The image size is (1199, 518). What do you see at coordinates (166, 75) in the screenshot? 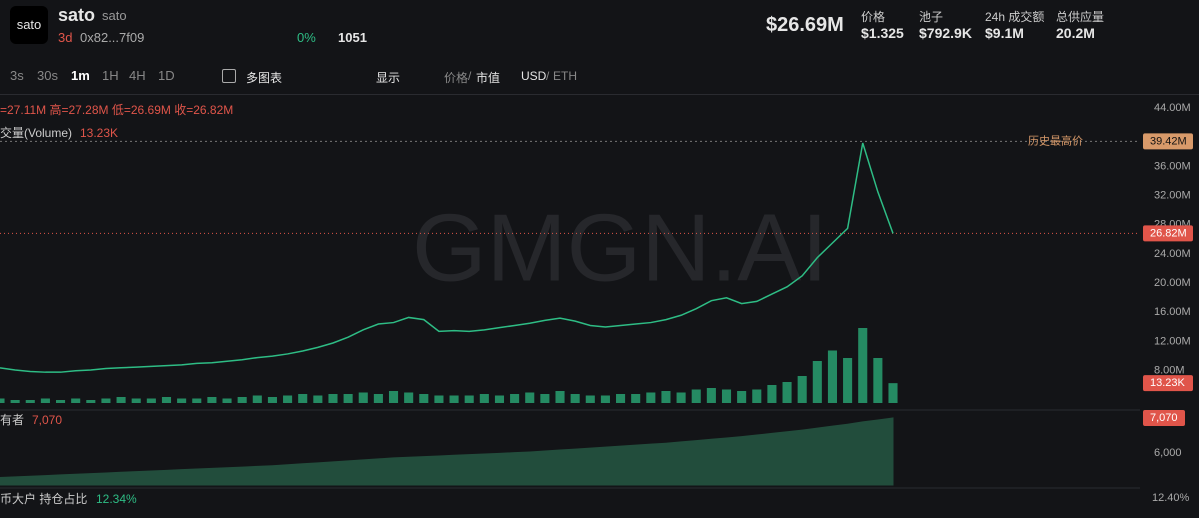
I see `interval: 1D` at bounding box center [166, 75].